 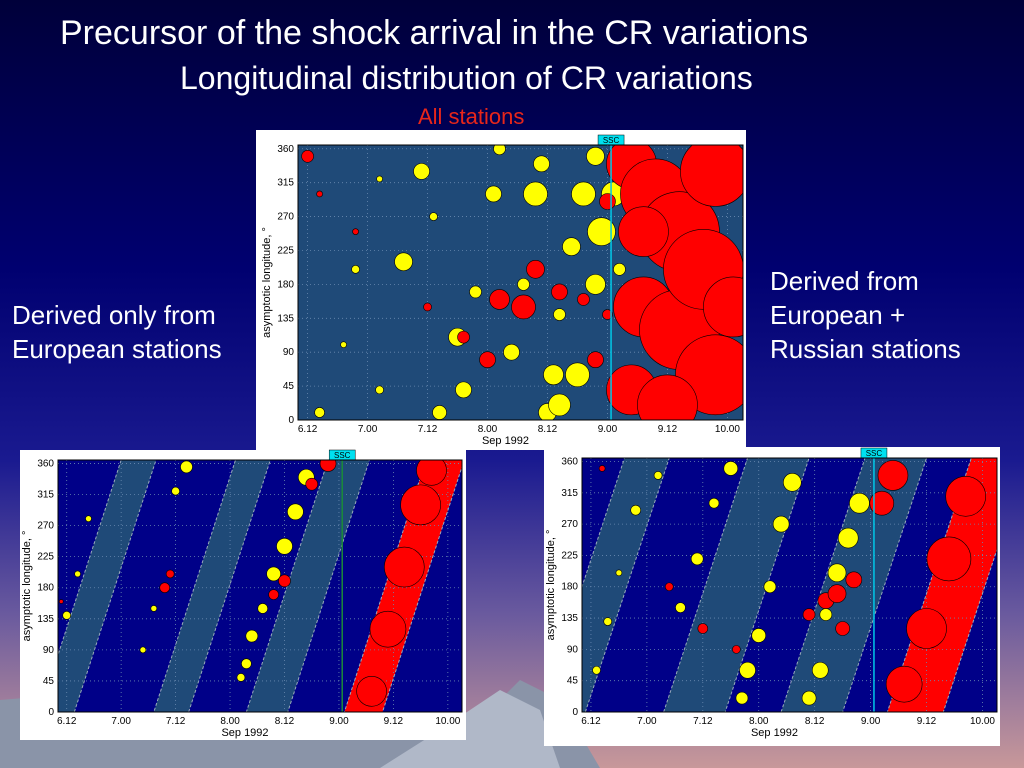 I want to click on x-tick-label: 8.12, so click(x=548, y=429).